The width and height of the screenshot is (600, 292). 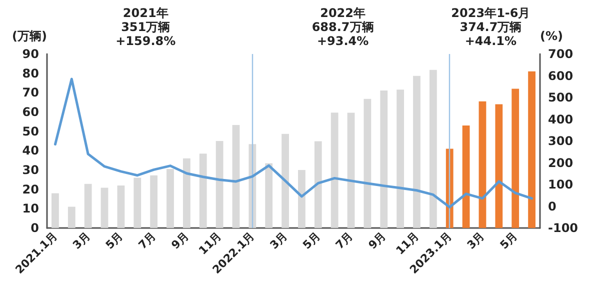 What do you see at coordinates (561, 75) in the screenshot?
I see `y2-tick-label: 600` at bounding box center [561, 75].